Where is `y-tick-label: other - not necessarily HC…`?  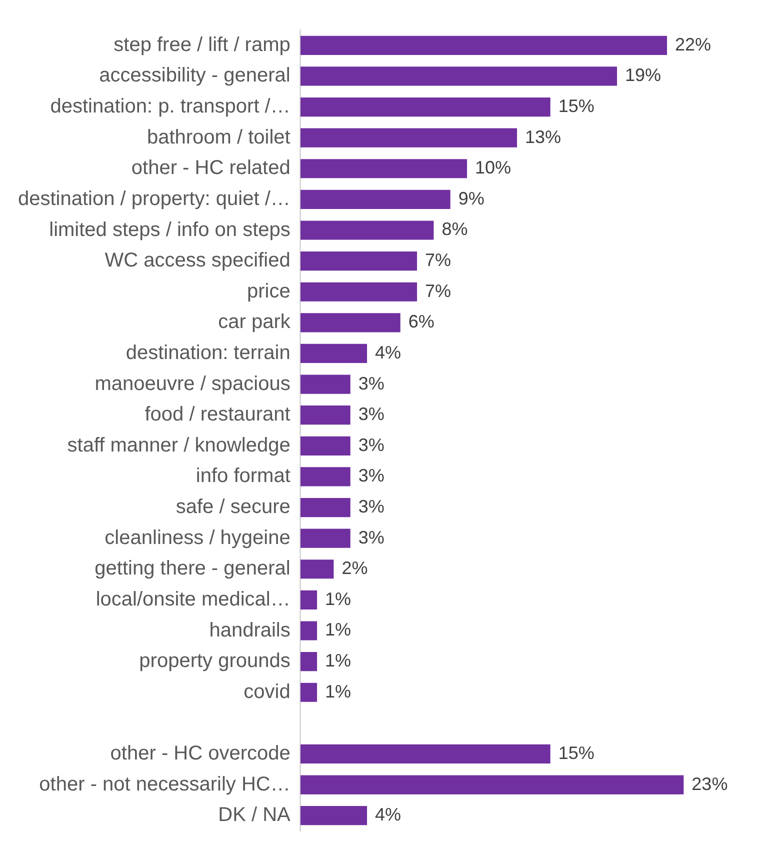
y-tick-label: other - not necessarily HC… is located at coordinates (164, 784).